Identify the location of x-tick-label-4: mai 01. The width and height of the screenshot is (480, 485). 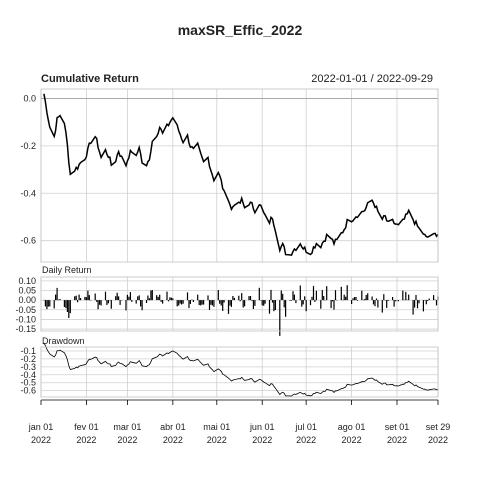
(216, 427).